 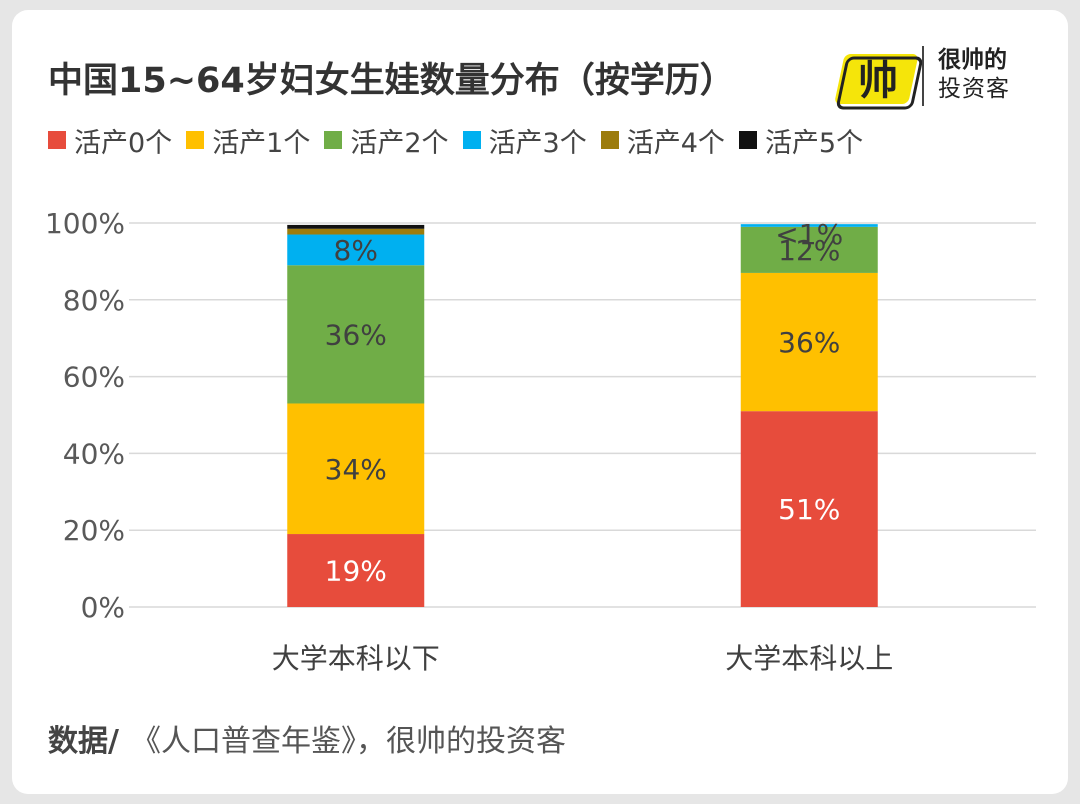 I want to click on data-label: 19%, so click(x=356, y=571).